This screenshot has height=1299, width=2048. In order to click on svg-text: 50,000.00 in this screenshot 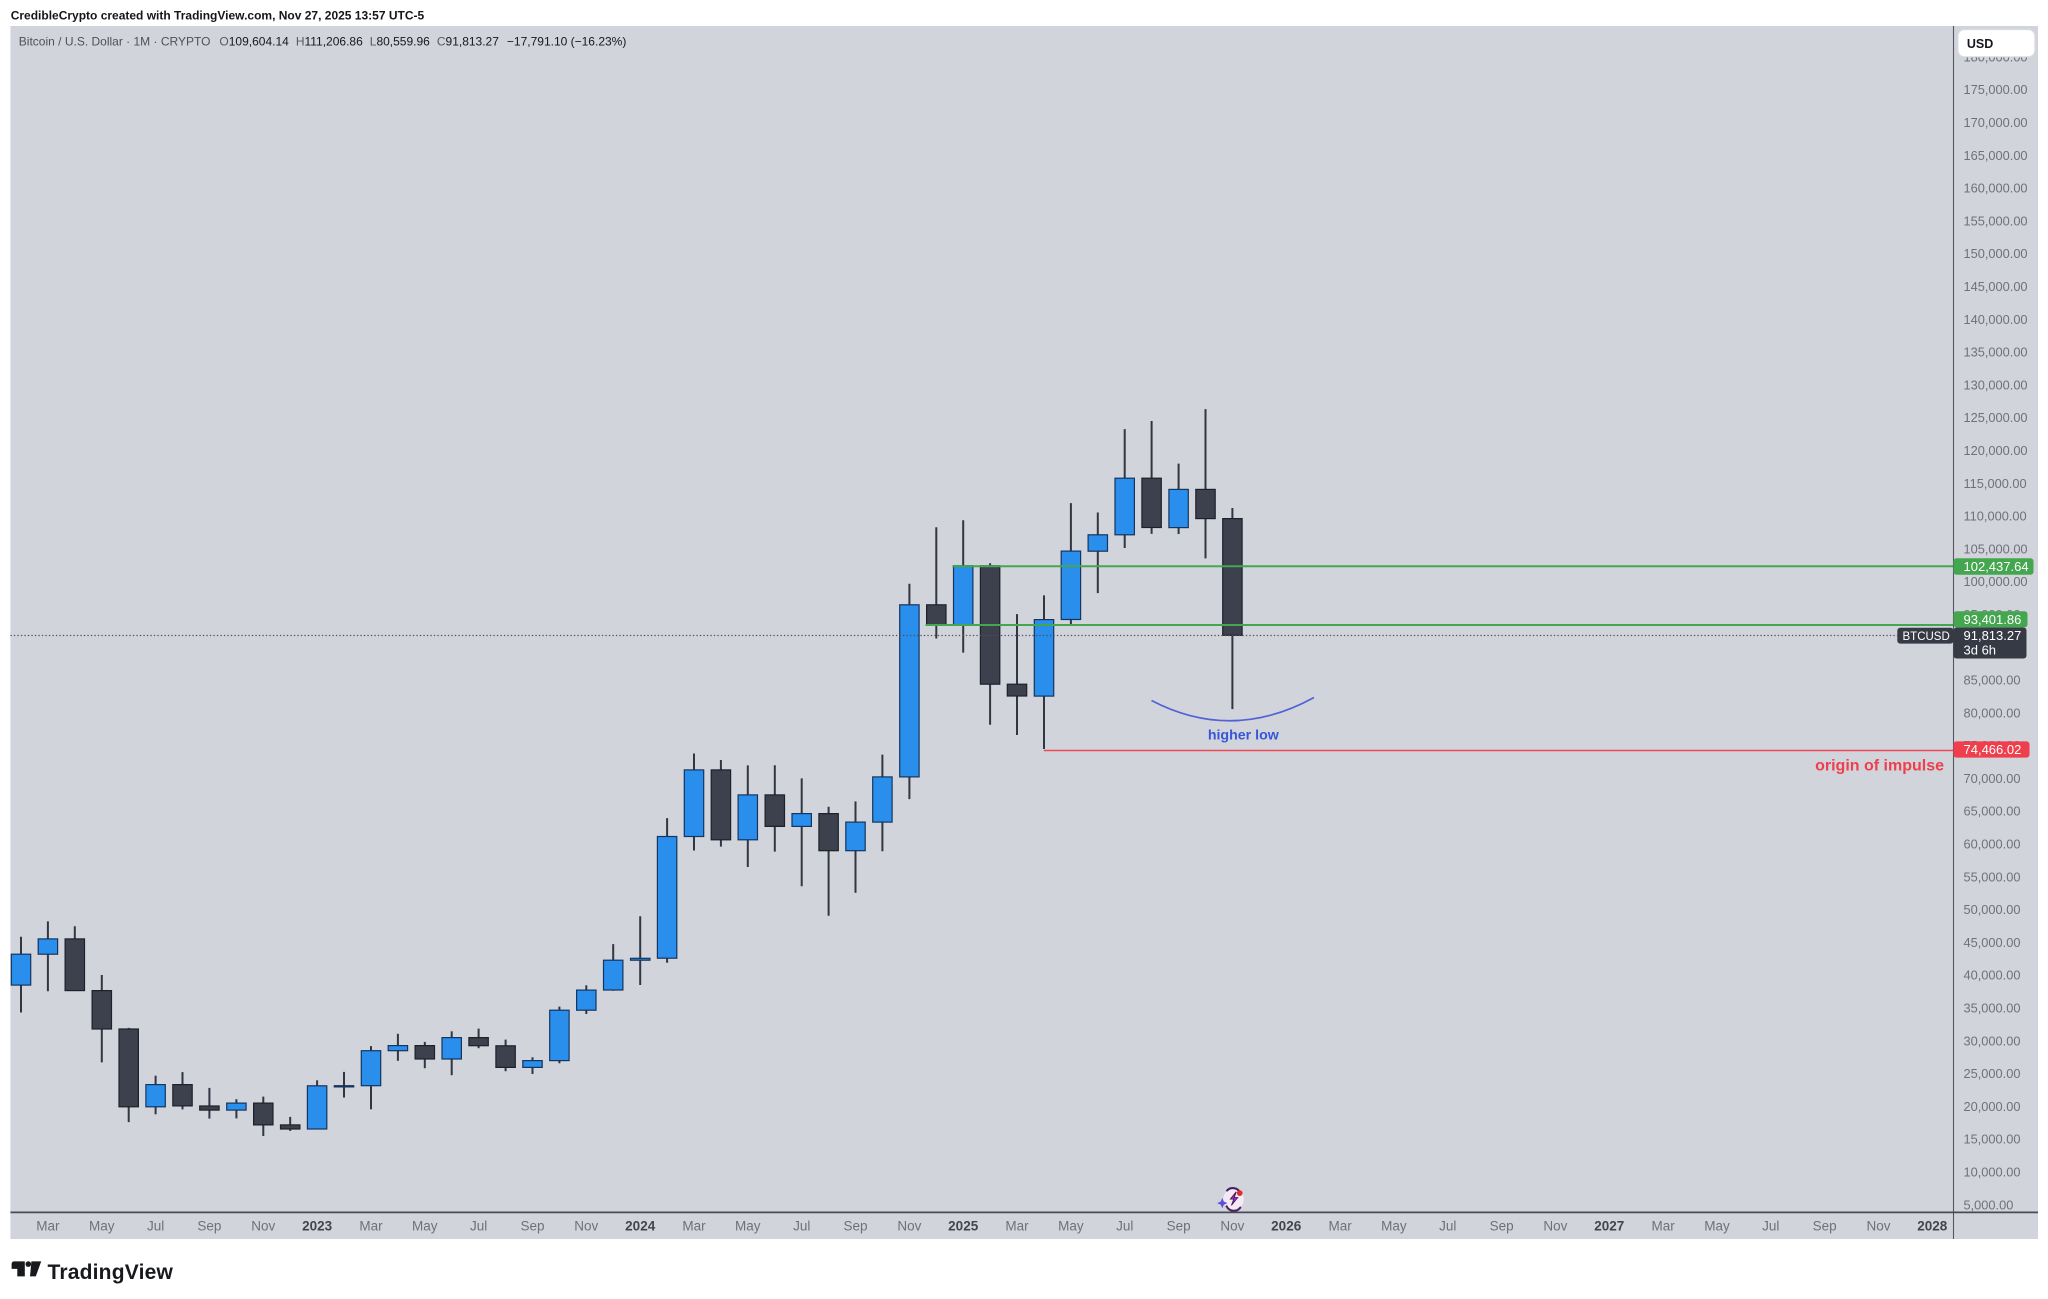, I will do `click(1992, 909)`.